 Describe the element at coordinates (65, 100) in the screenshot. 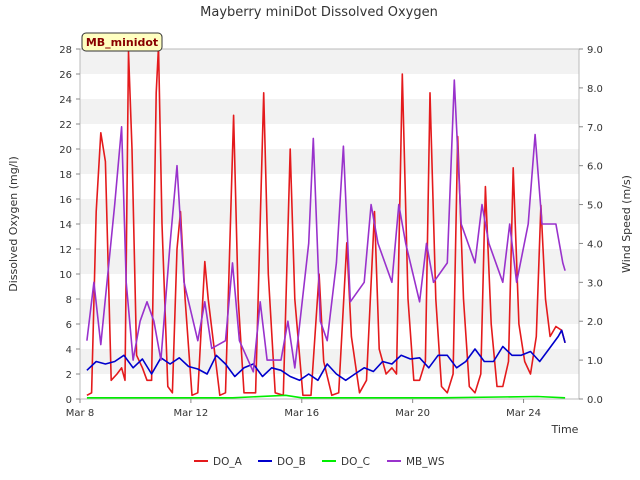

I see `y-tick-label: 24` at that location.